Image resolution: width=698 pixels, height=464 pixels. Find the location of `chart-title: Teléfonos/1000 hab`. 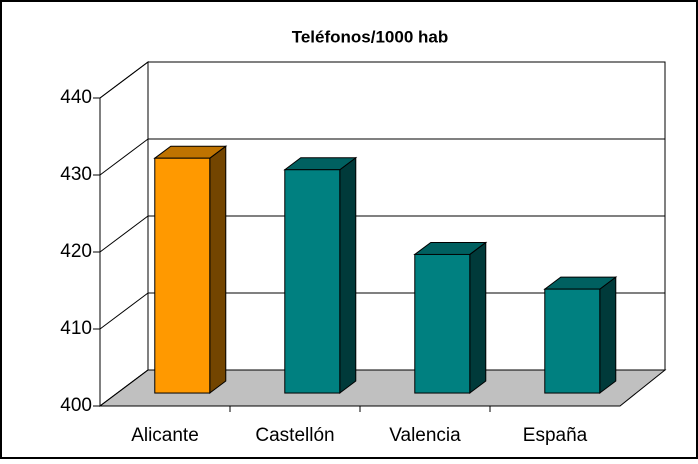

chart-title: Teléfonos/1000 hab is located at coordinates (370, 36).